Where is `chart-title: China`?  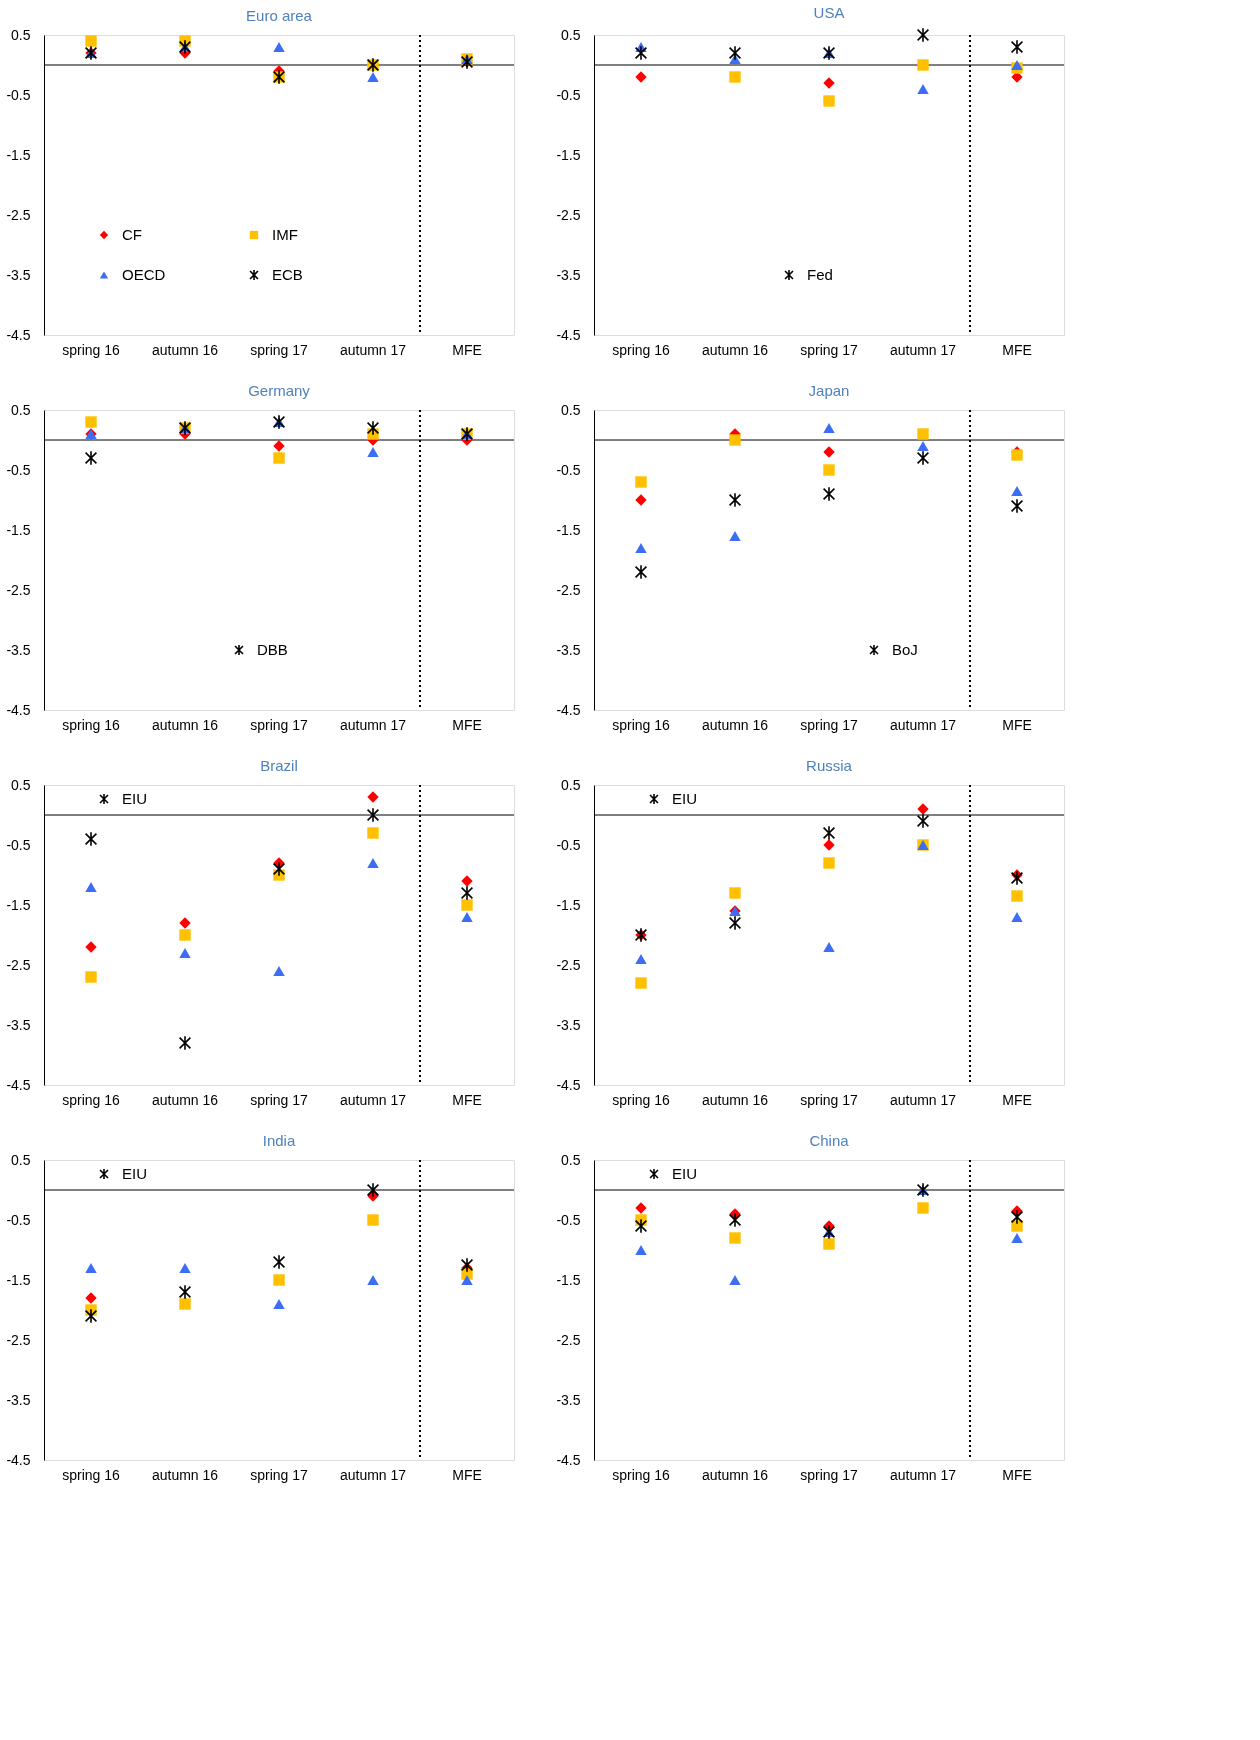
chart-title: China is located at coordinates (829, 1140).